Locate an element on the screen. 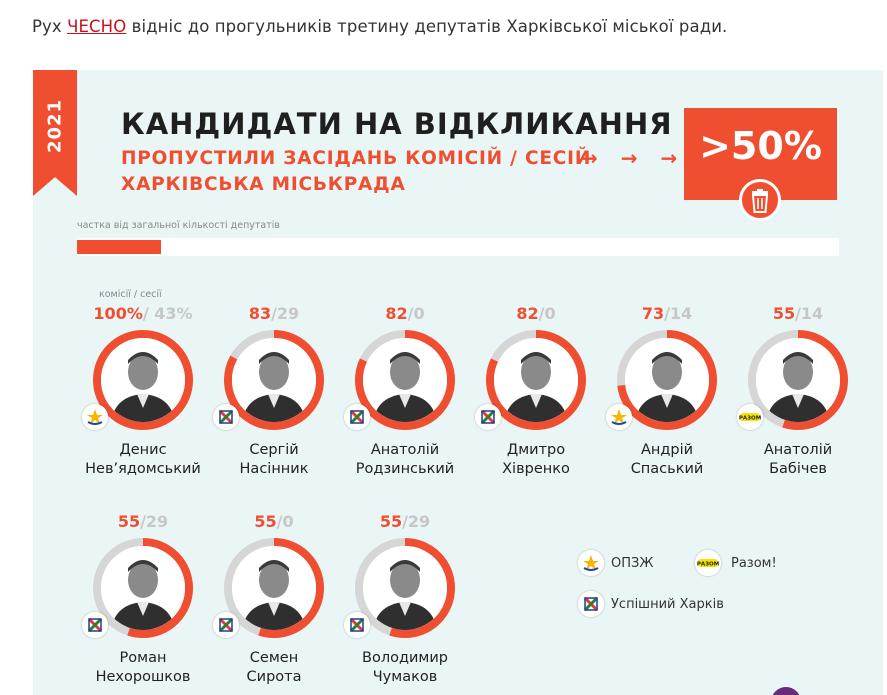  deputy-last-name: Сирота is located at coordinates (274, 677).